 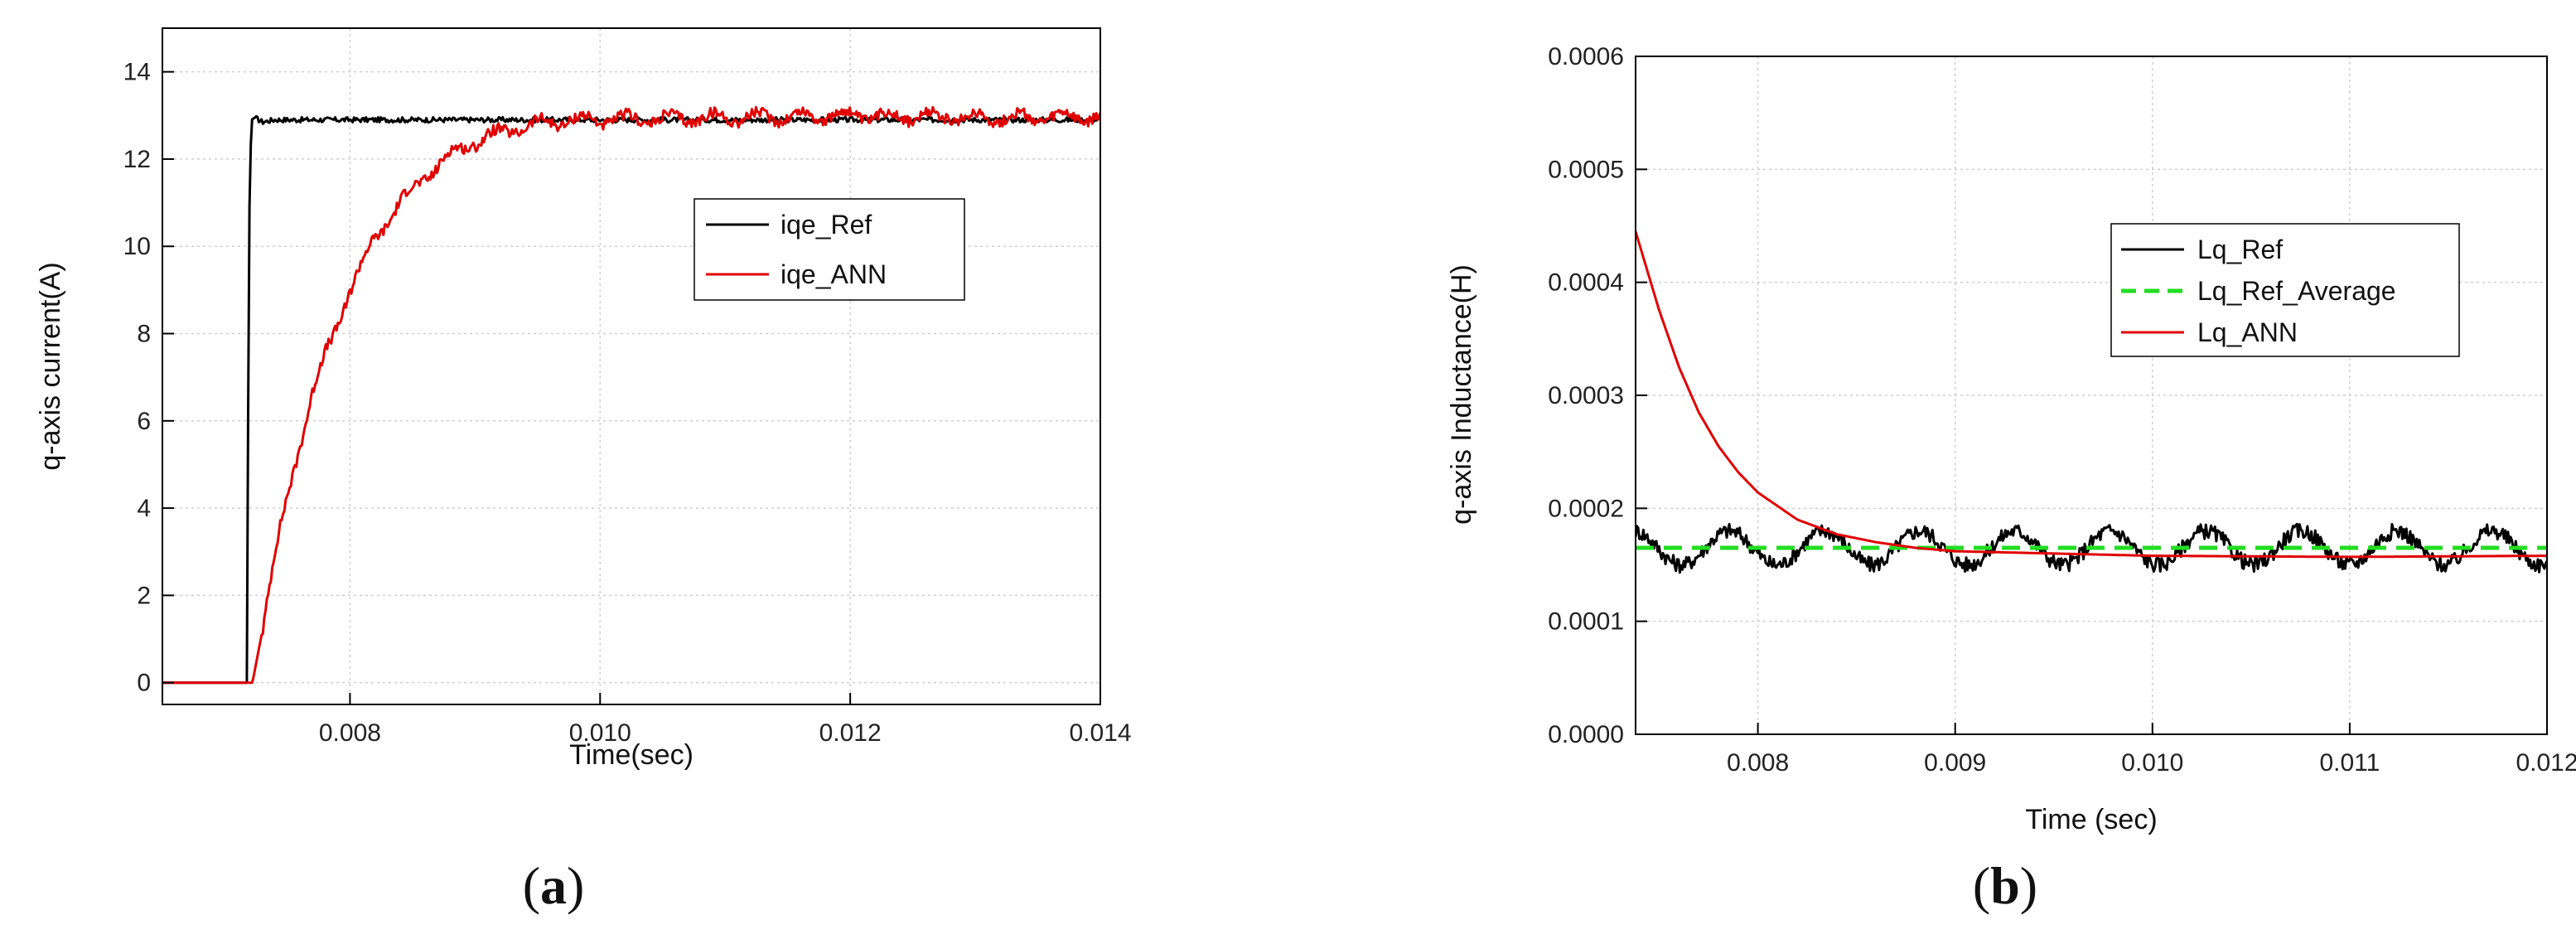 What do you see at coordinates (144, 334) in the screenshot?
I see `a-y-tick-label: 8` at bounding box center [144, 334].